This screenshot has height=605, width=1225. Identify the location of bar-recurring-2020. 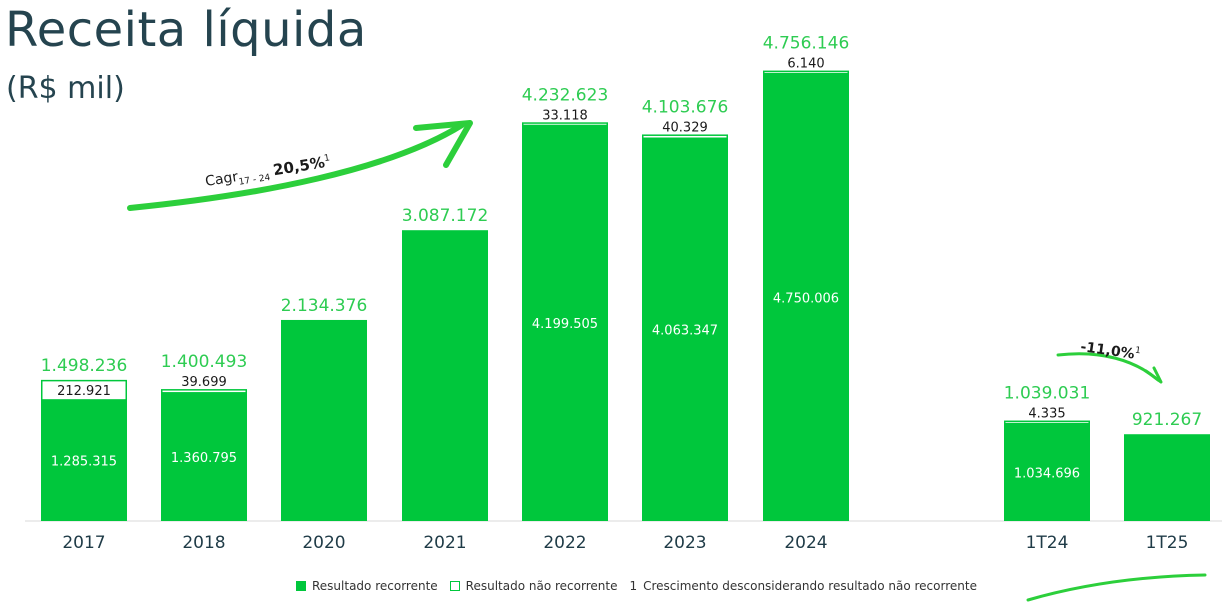
(324, 420).